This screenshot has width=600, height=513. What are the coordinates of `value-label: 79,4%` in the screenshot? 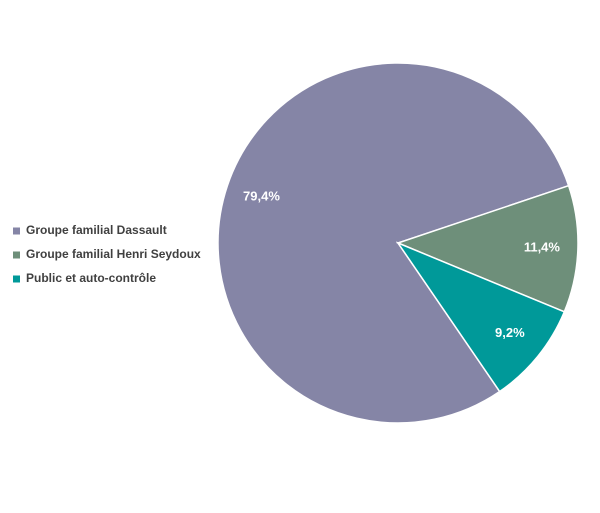 It's located at (261, 196).